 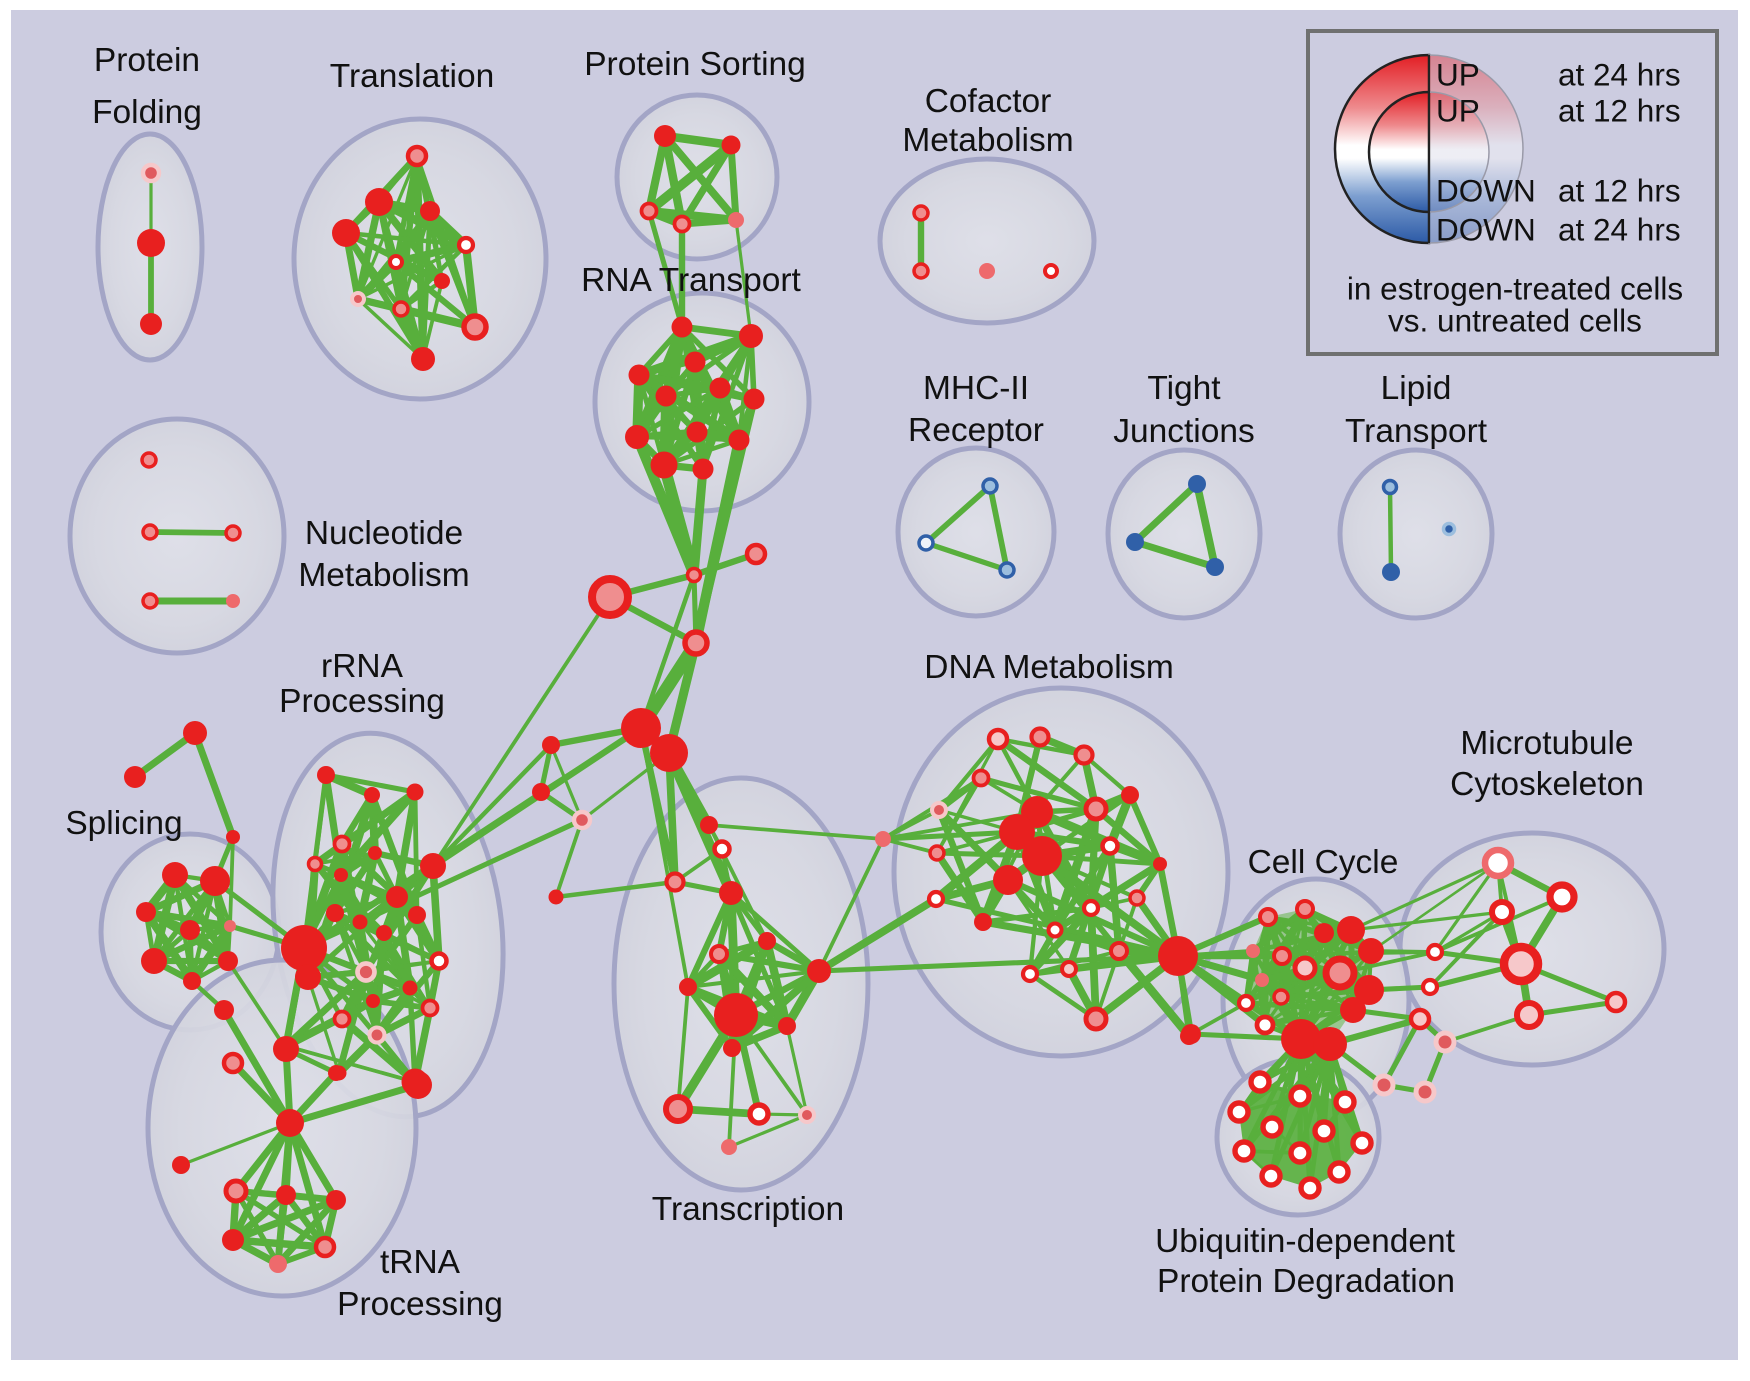 I want to click on svg-text: in estrogen-treated cells, so click(x=1515, y=288).